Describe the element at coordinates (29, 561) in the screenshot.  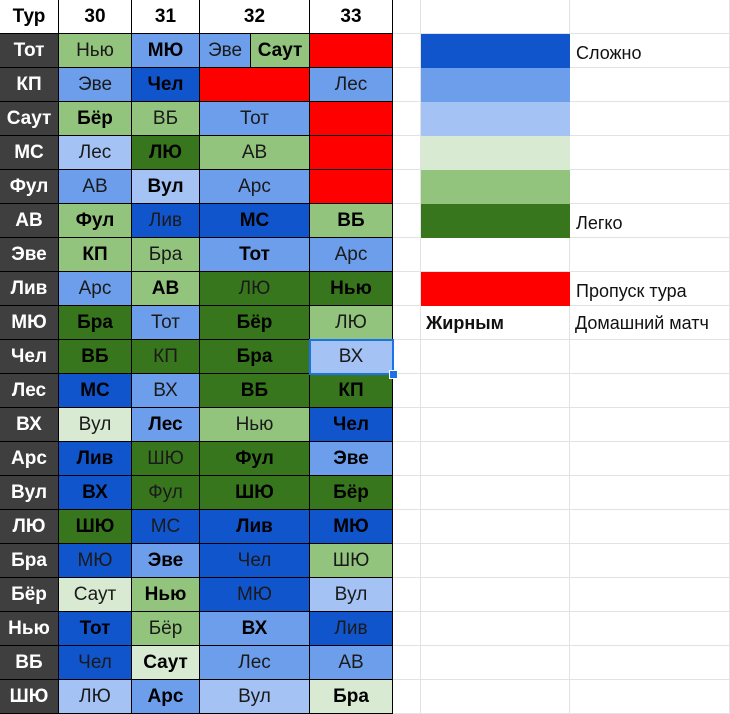
I see `team-name-cell: Бра` at that location.